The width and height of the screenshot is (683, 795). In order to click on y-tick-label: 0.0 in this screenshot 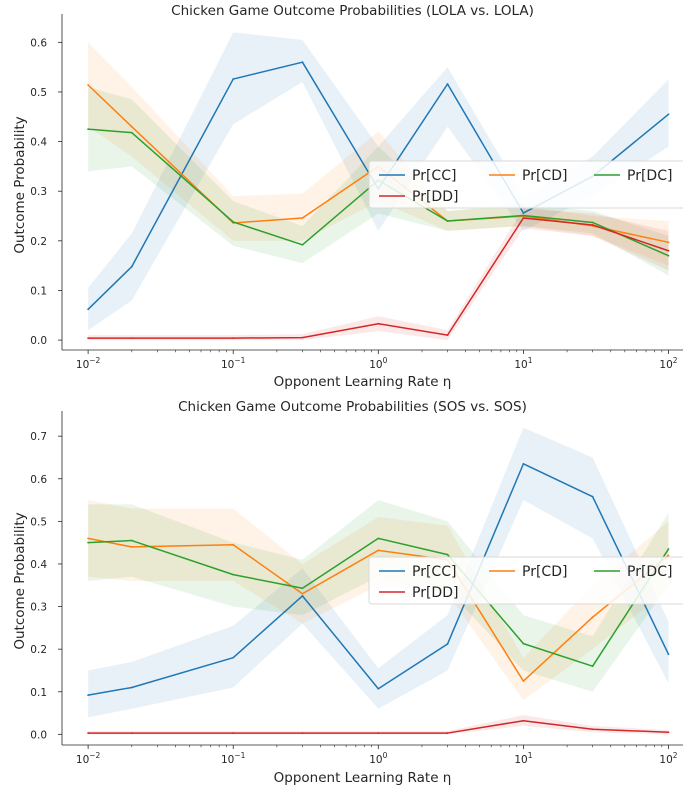, I will do `click(38, 735)`.